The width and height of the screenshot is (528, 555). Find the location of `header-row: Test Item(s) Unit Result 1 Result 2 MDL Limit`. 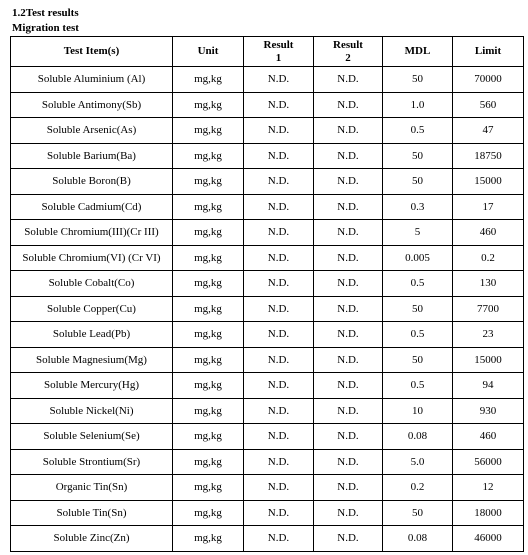

header-row: Test Item(s) Unit Result 1 Result 2 MDL Limit is located at coordinates (267, 51).